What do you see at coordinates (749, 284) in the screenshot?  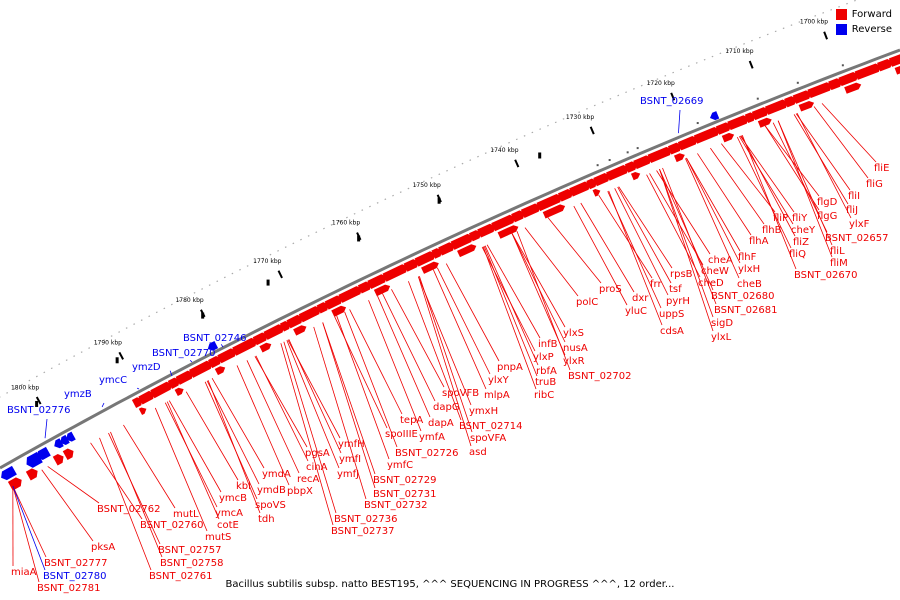 I see `gene-label-cheb: cheB` at bounding box center [749, 284].